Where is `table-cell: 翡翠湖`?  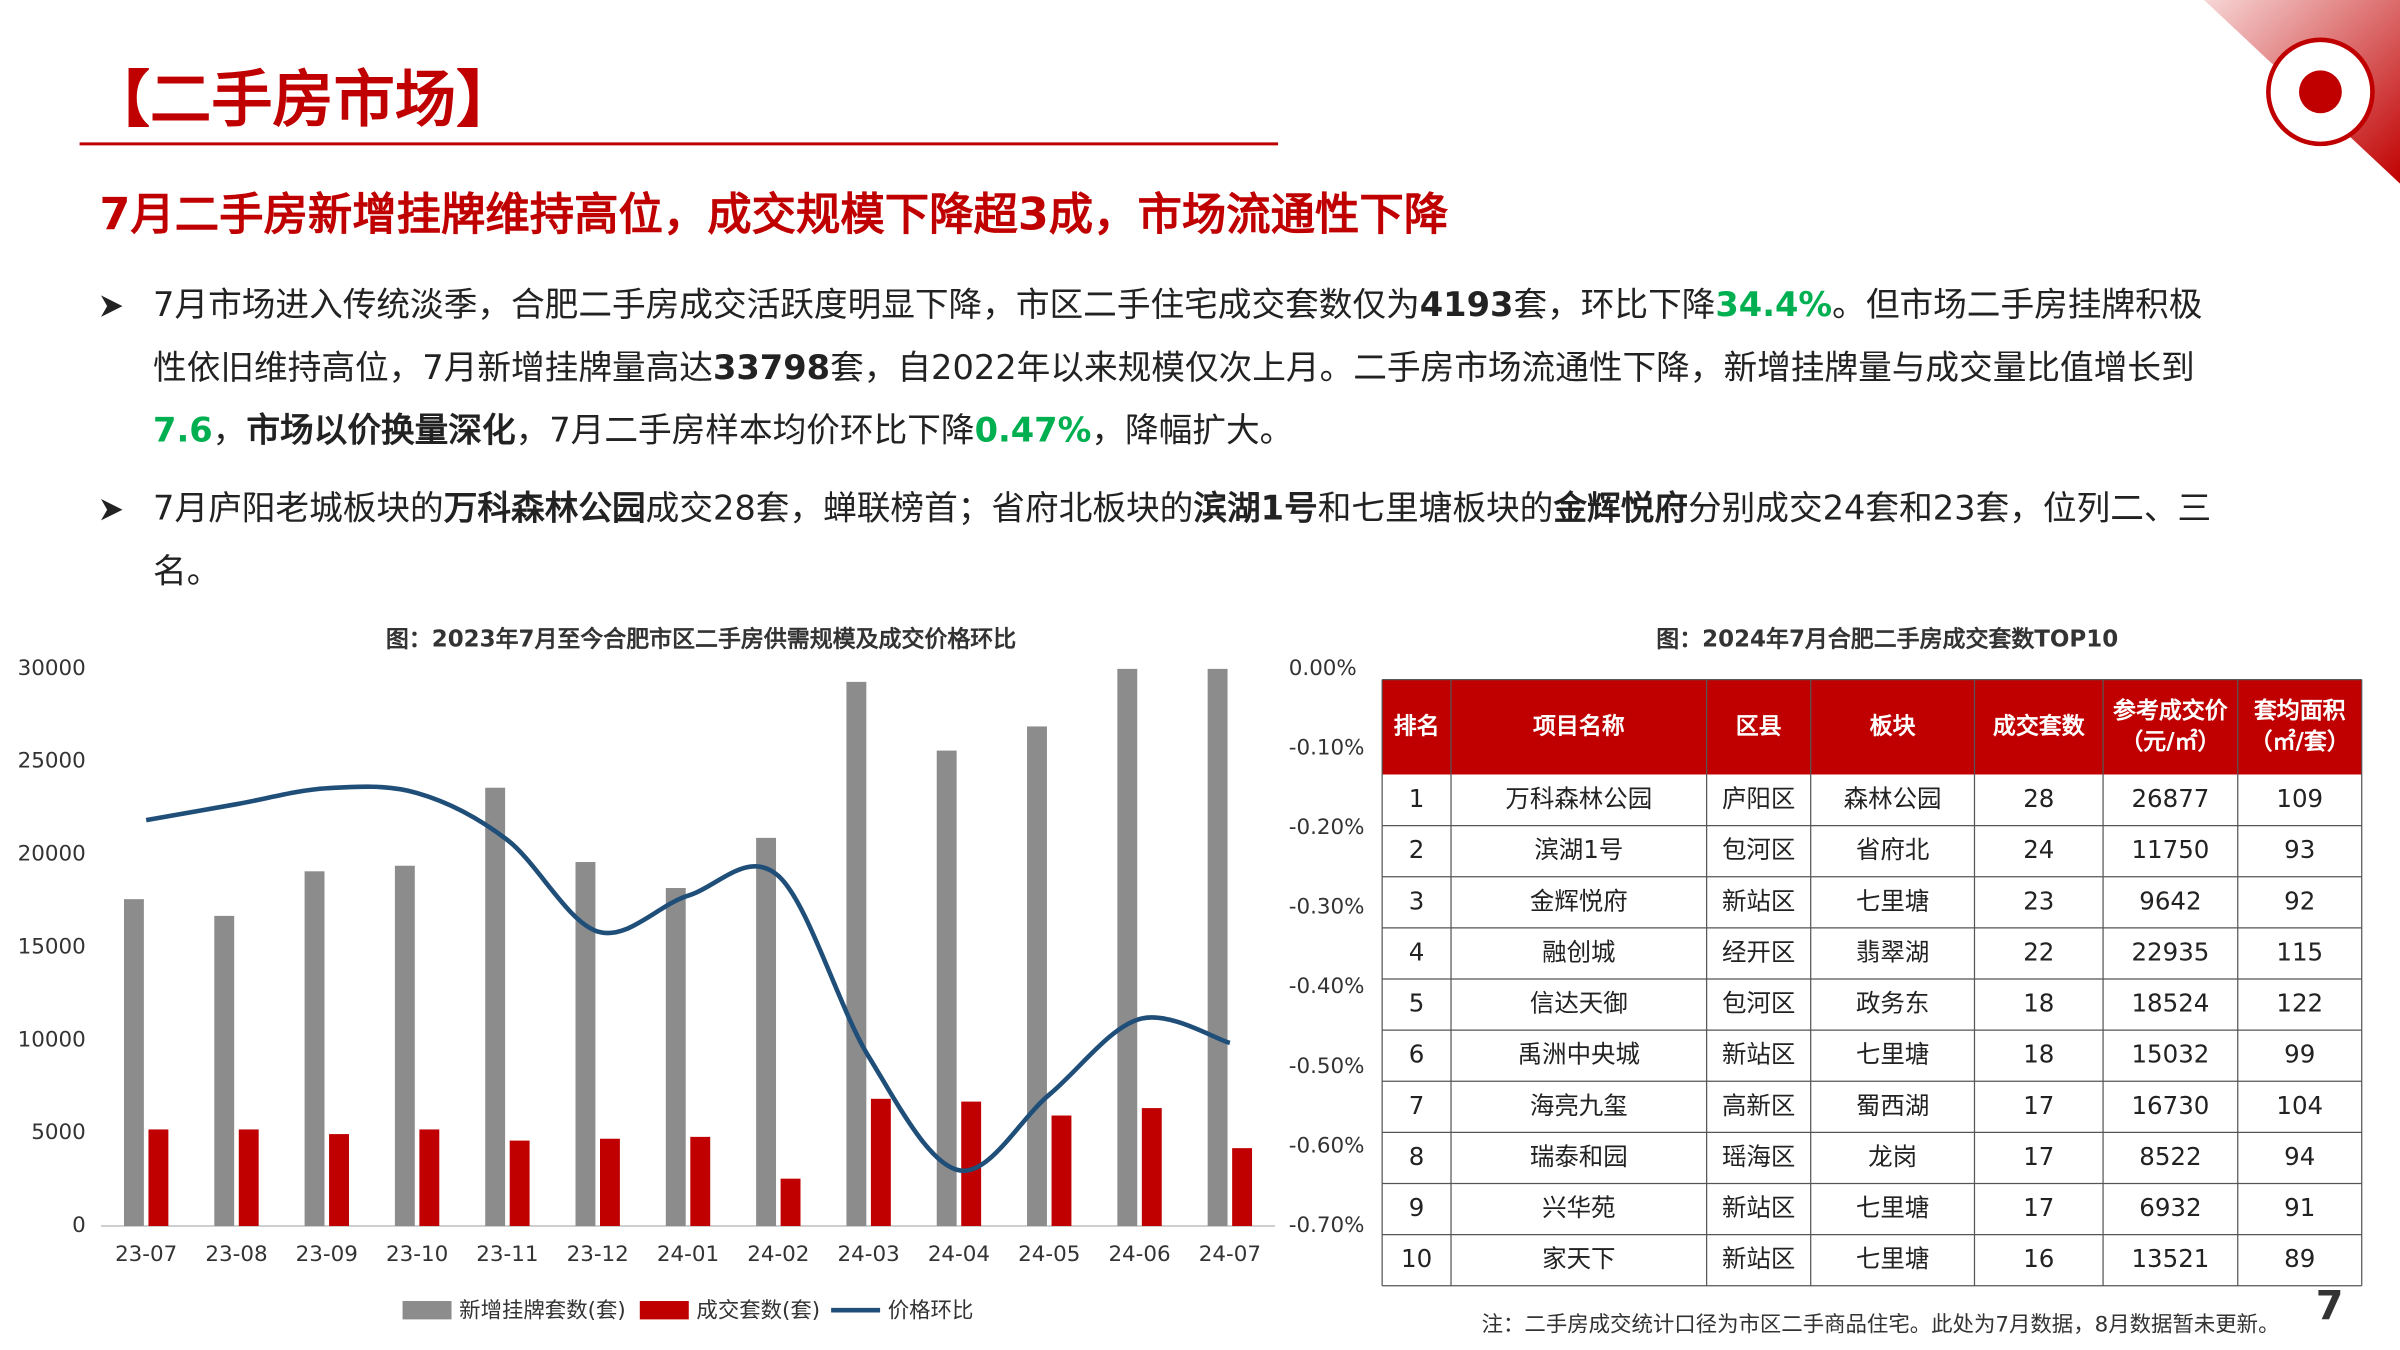 table-cell: 翡翠湖 is located at coordinates (1892, 951).